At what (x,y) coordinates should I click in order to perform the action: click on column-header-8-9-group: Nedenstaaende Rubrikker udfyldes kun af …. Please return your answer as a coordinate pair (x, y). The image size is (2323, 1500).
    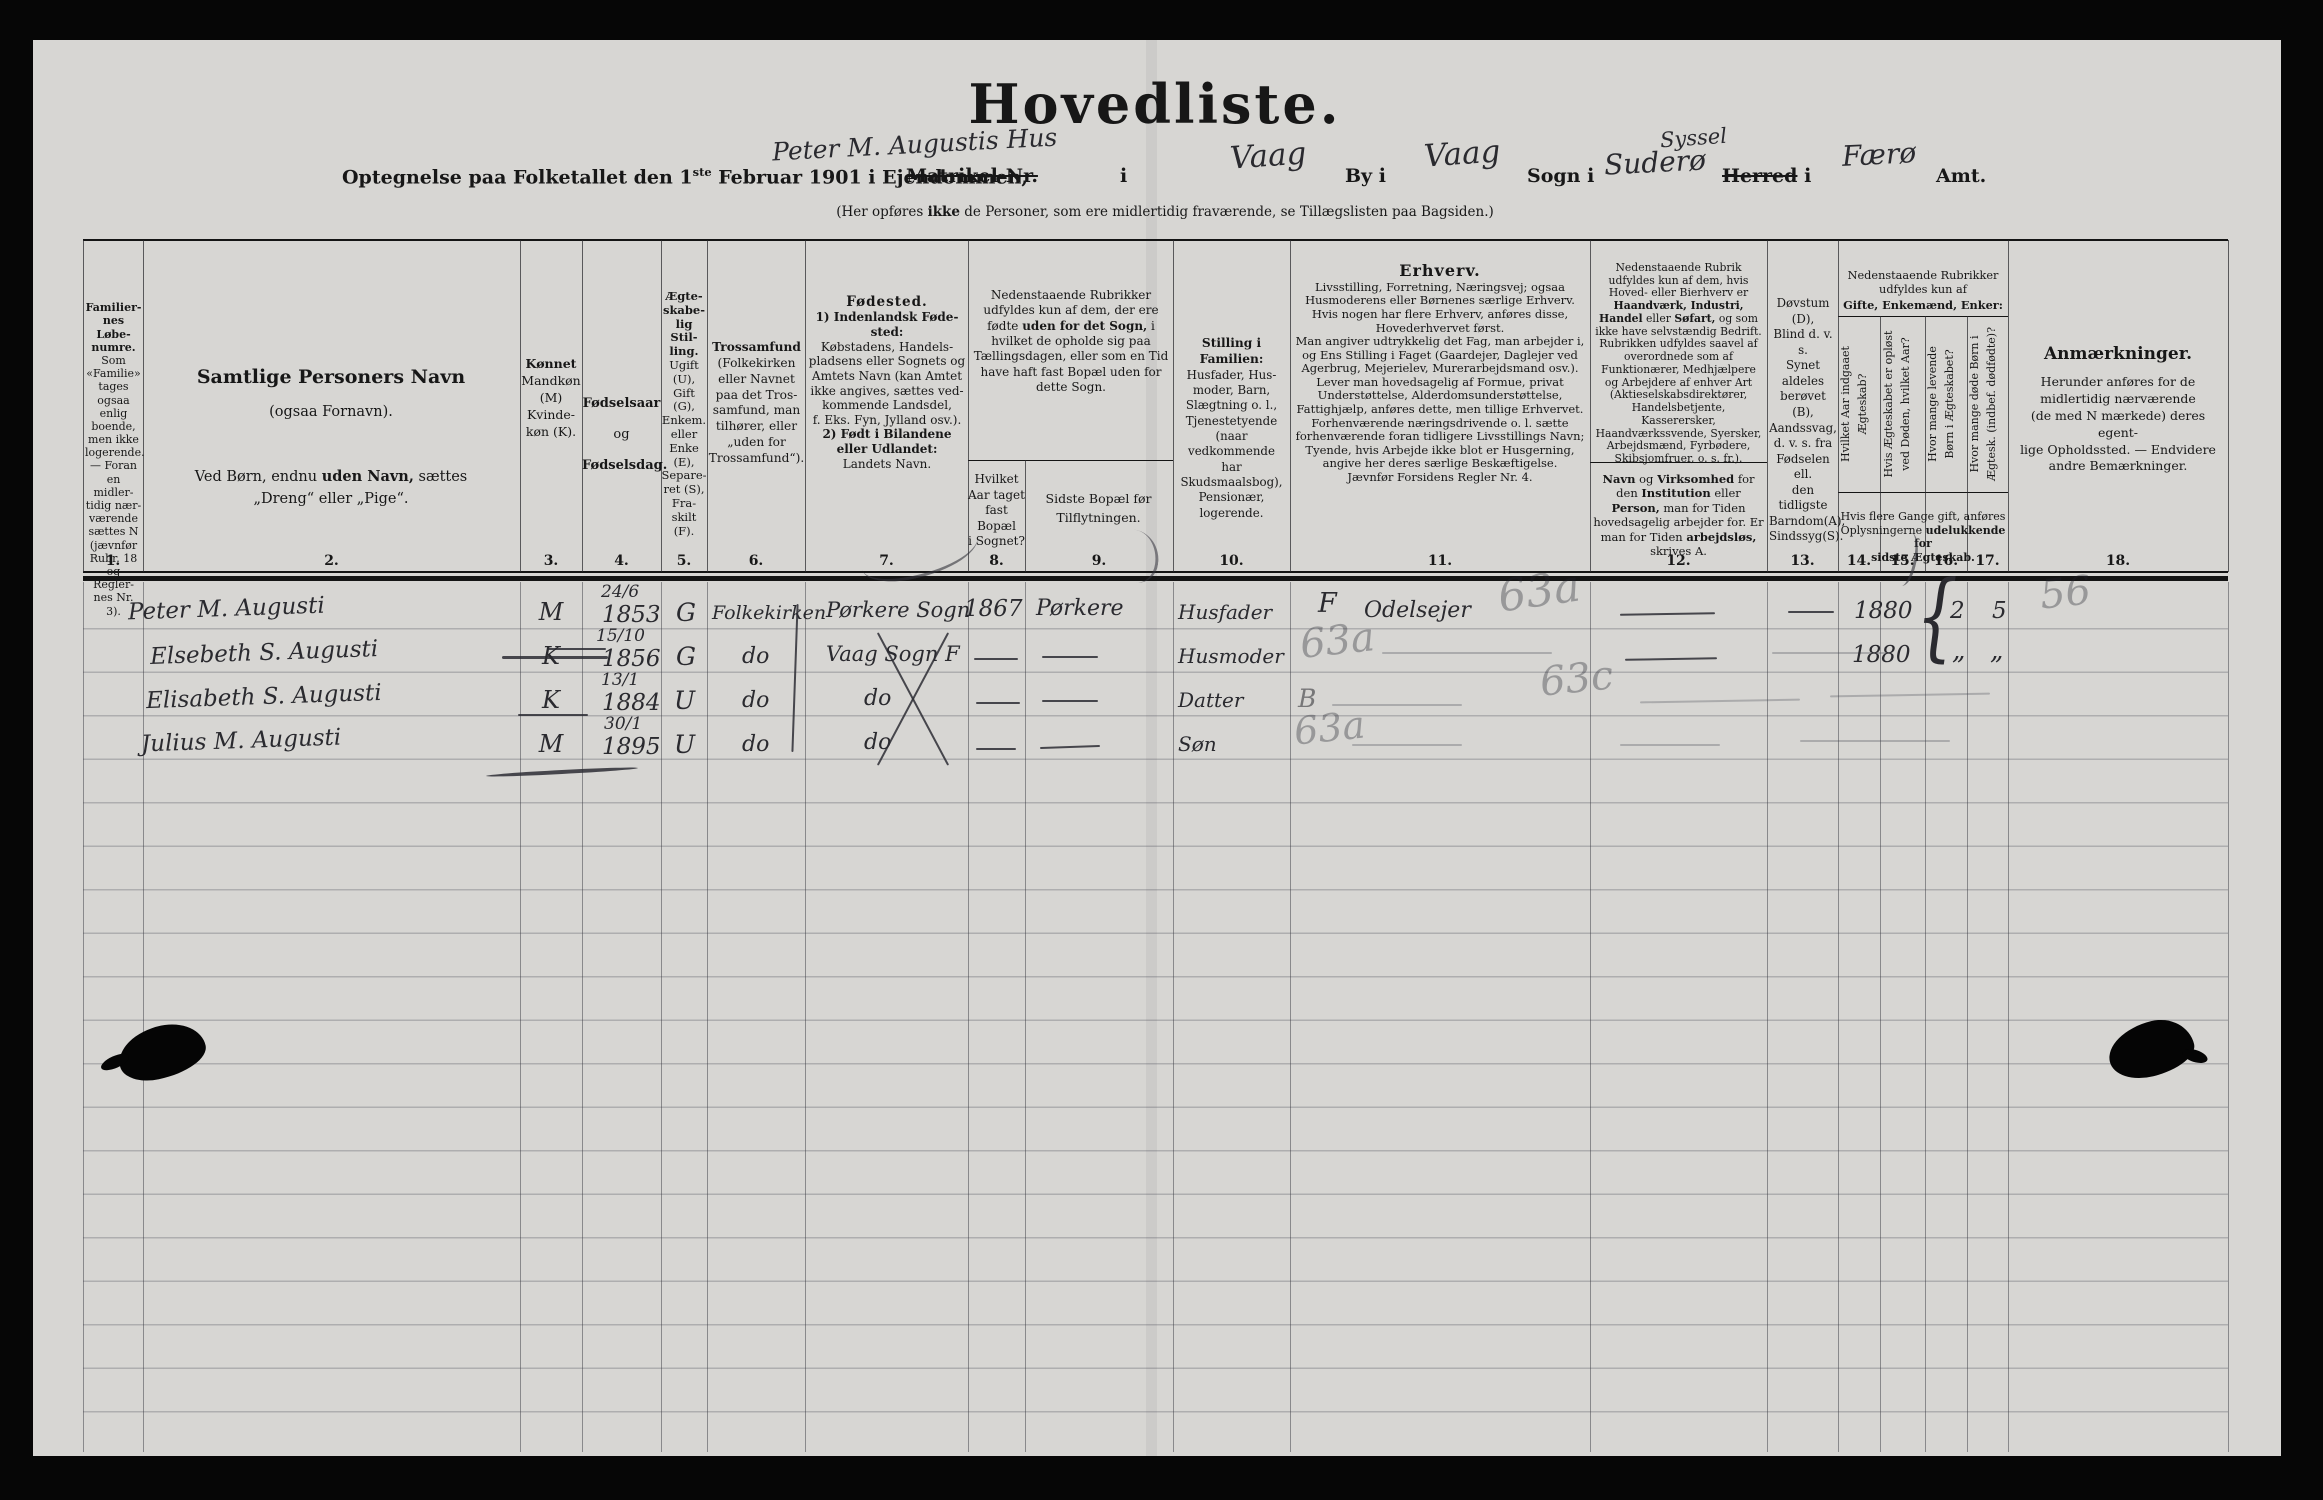
    Looking at the image, I should click on (1071, 342).